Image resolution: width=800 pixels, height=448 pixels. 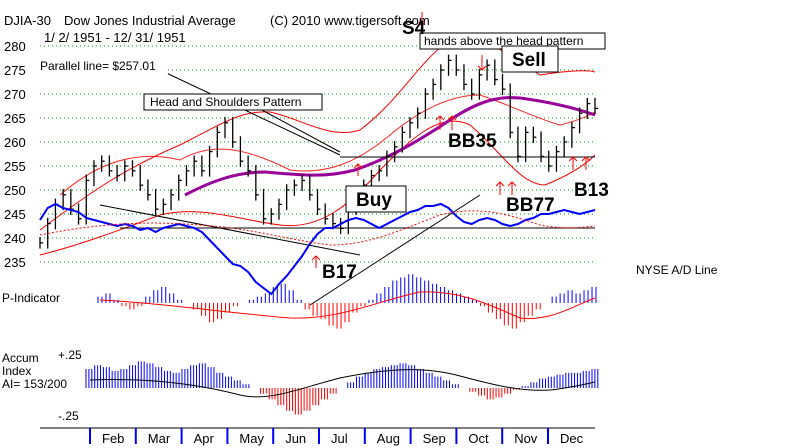 I want to click on y-tick-label: 260, so click(x=15, y=142).